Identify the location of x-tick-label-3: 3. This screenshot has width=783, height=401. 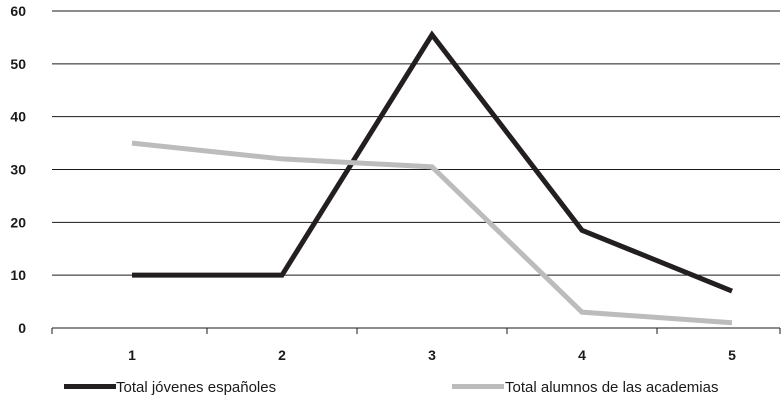
(432, 355).